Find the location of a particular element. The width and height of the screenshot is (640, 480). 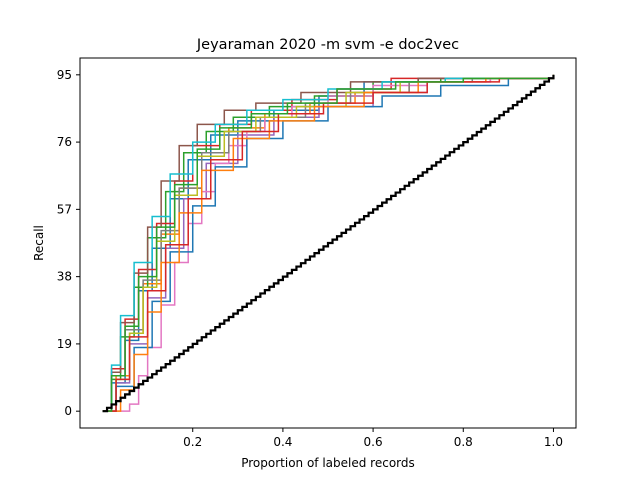

x-tick-label: 0.2 is located at coordinates (192, 442).